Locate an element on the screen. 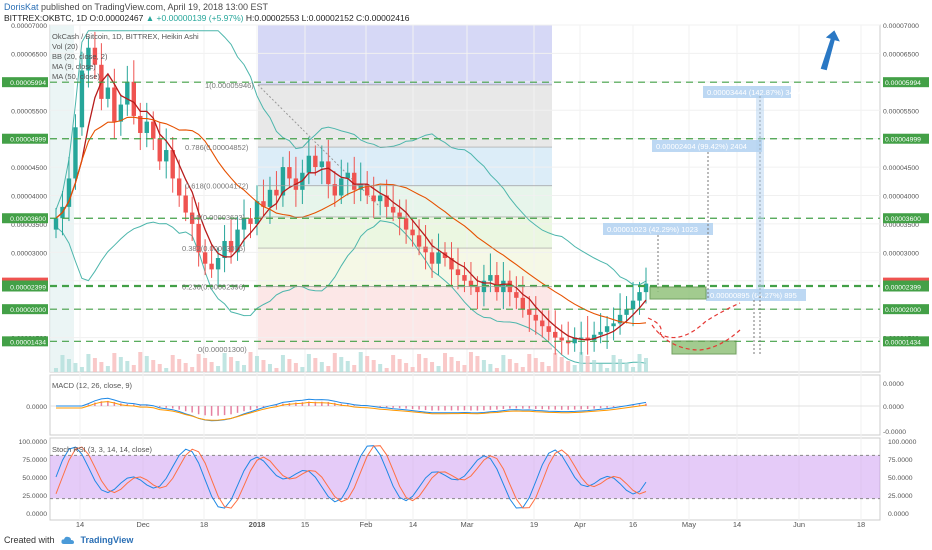  macd-pane-frame is located at coordinates (465, 405).